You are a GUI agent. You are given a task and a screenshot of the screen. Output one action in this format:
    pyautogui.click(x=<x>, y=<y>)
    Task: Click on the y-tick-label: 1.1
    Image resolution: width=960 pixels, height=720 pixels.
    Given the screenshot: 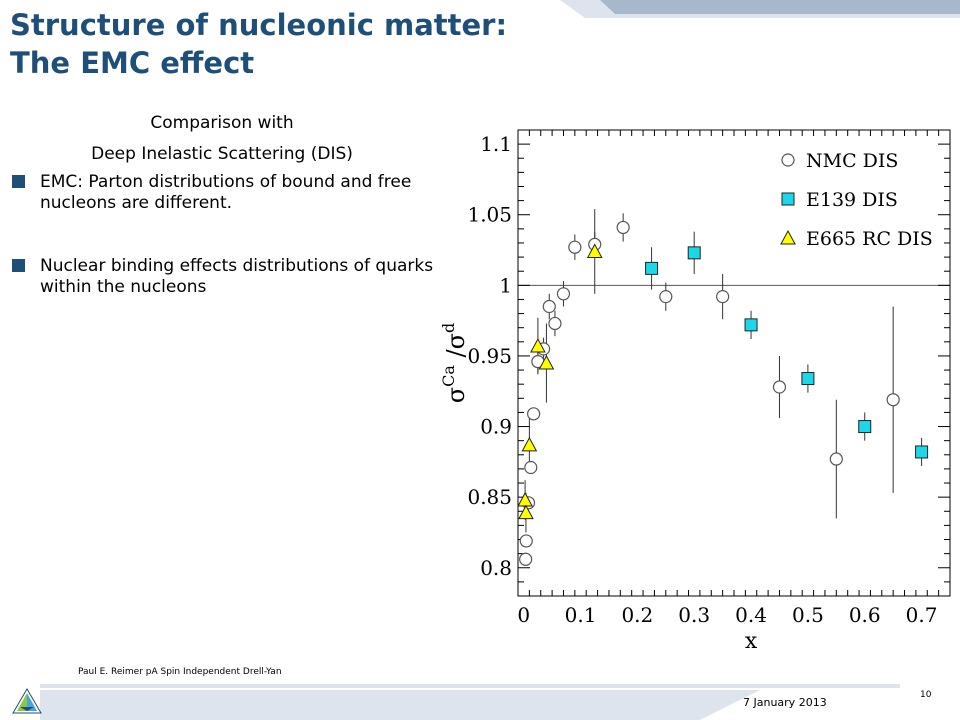 What is the action you would take?
    pyautogui.click(x=496, y=144)
    